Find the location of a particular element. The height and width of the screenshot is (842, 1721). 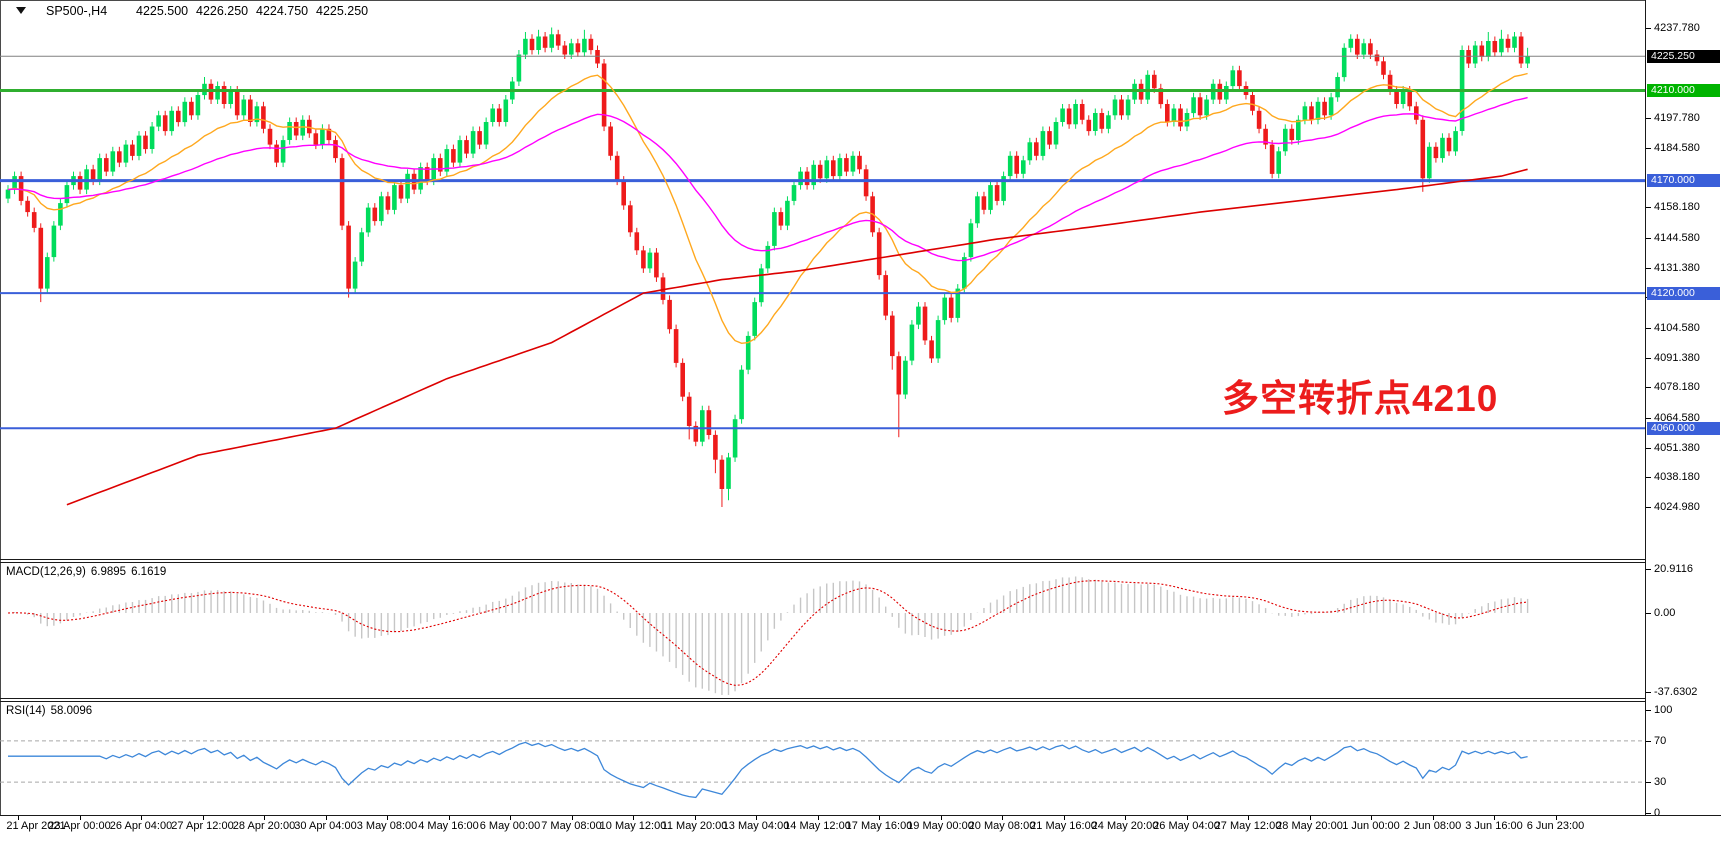

time-label: 30 Apr 04:00 is located at coordinates (325, 826).